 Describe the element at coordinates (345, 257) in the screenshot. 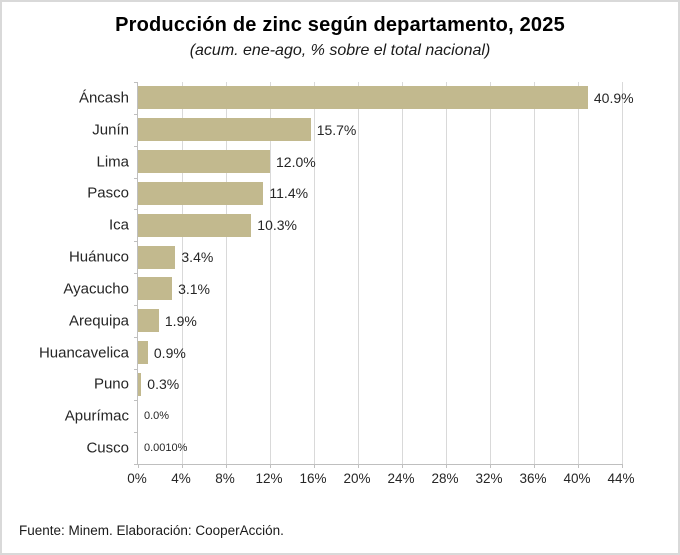

I see `bar-row: Huánuco 3.4%` at that location.